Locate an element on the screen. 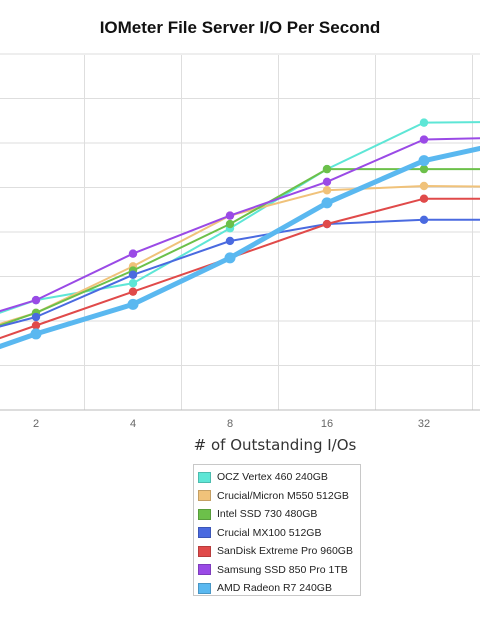 This screenshot has height=625, width=480. legend-label: Crucial/Micron M550 512GB is located at coordinates (283, 495).